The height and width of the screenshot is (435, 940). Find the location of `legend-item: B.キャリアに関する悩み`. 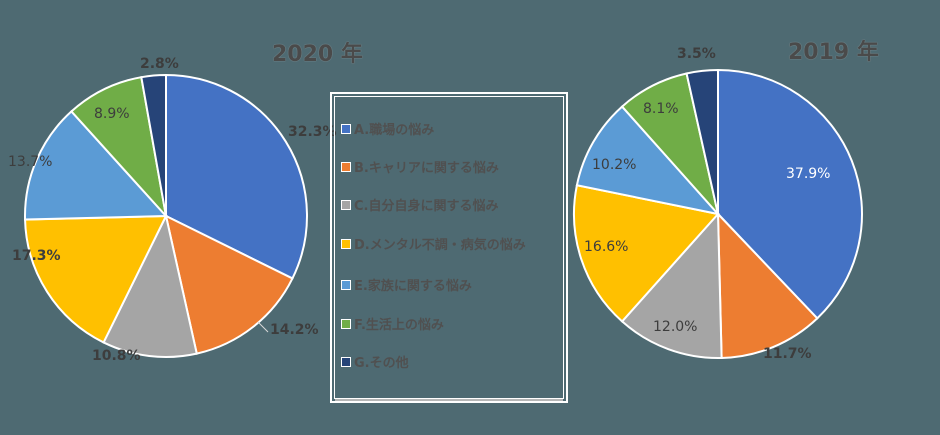

legend-item: B.キャリアに関する悩み is located at coordinates (420, 166).